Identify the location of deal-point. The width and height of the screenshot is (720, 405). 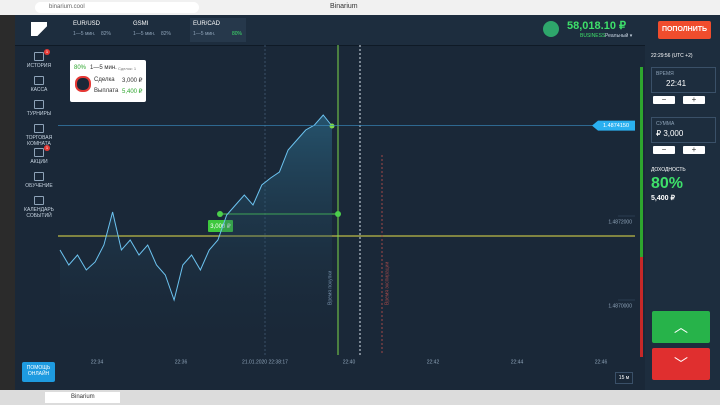
(220, 214).